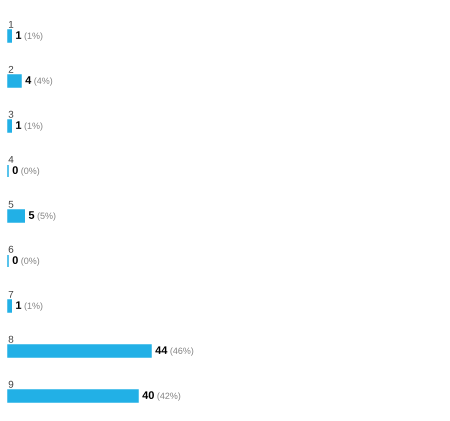  What do you see at coordinates (11, 159) in the screenshot?
I see `y-tick-label: 4` at bounding box center [11, 159].